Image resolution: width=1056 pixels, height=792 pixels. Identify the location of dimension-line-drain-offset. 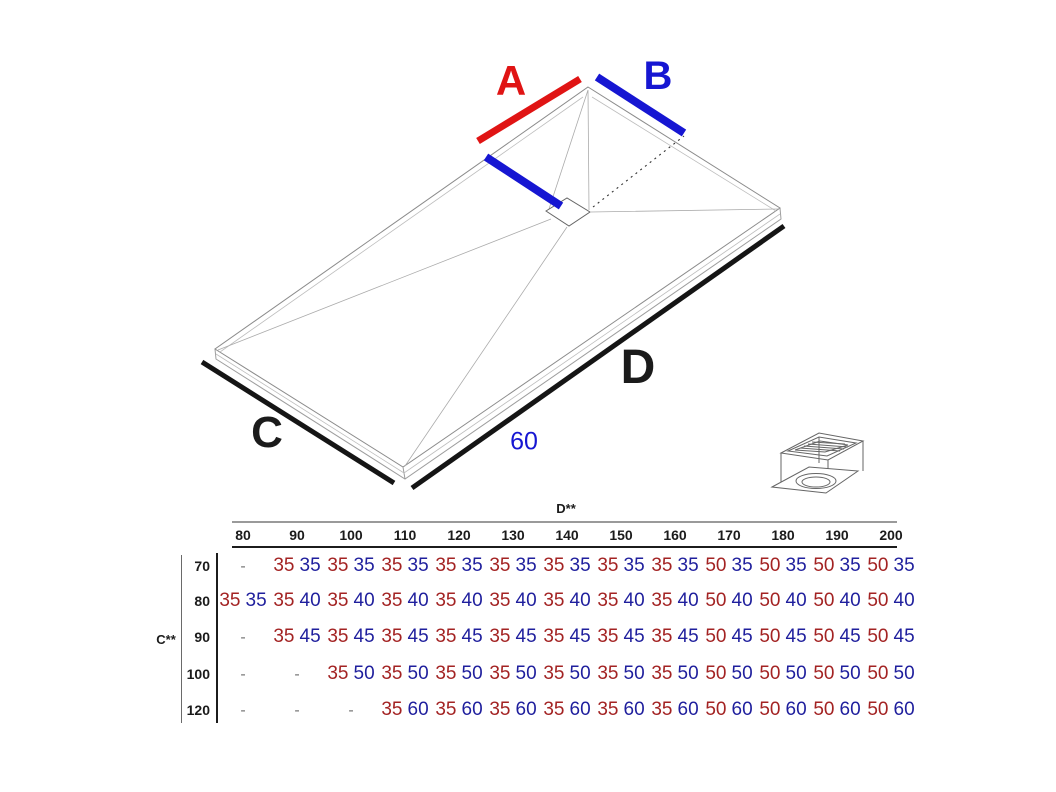
(523, 181).